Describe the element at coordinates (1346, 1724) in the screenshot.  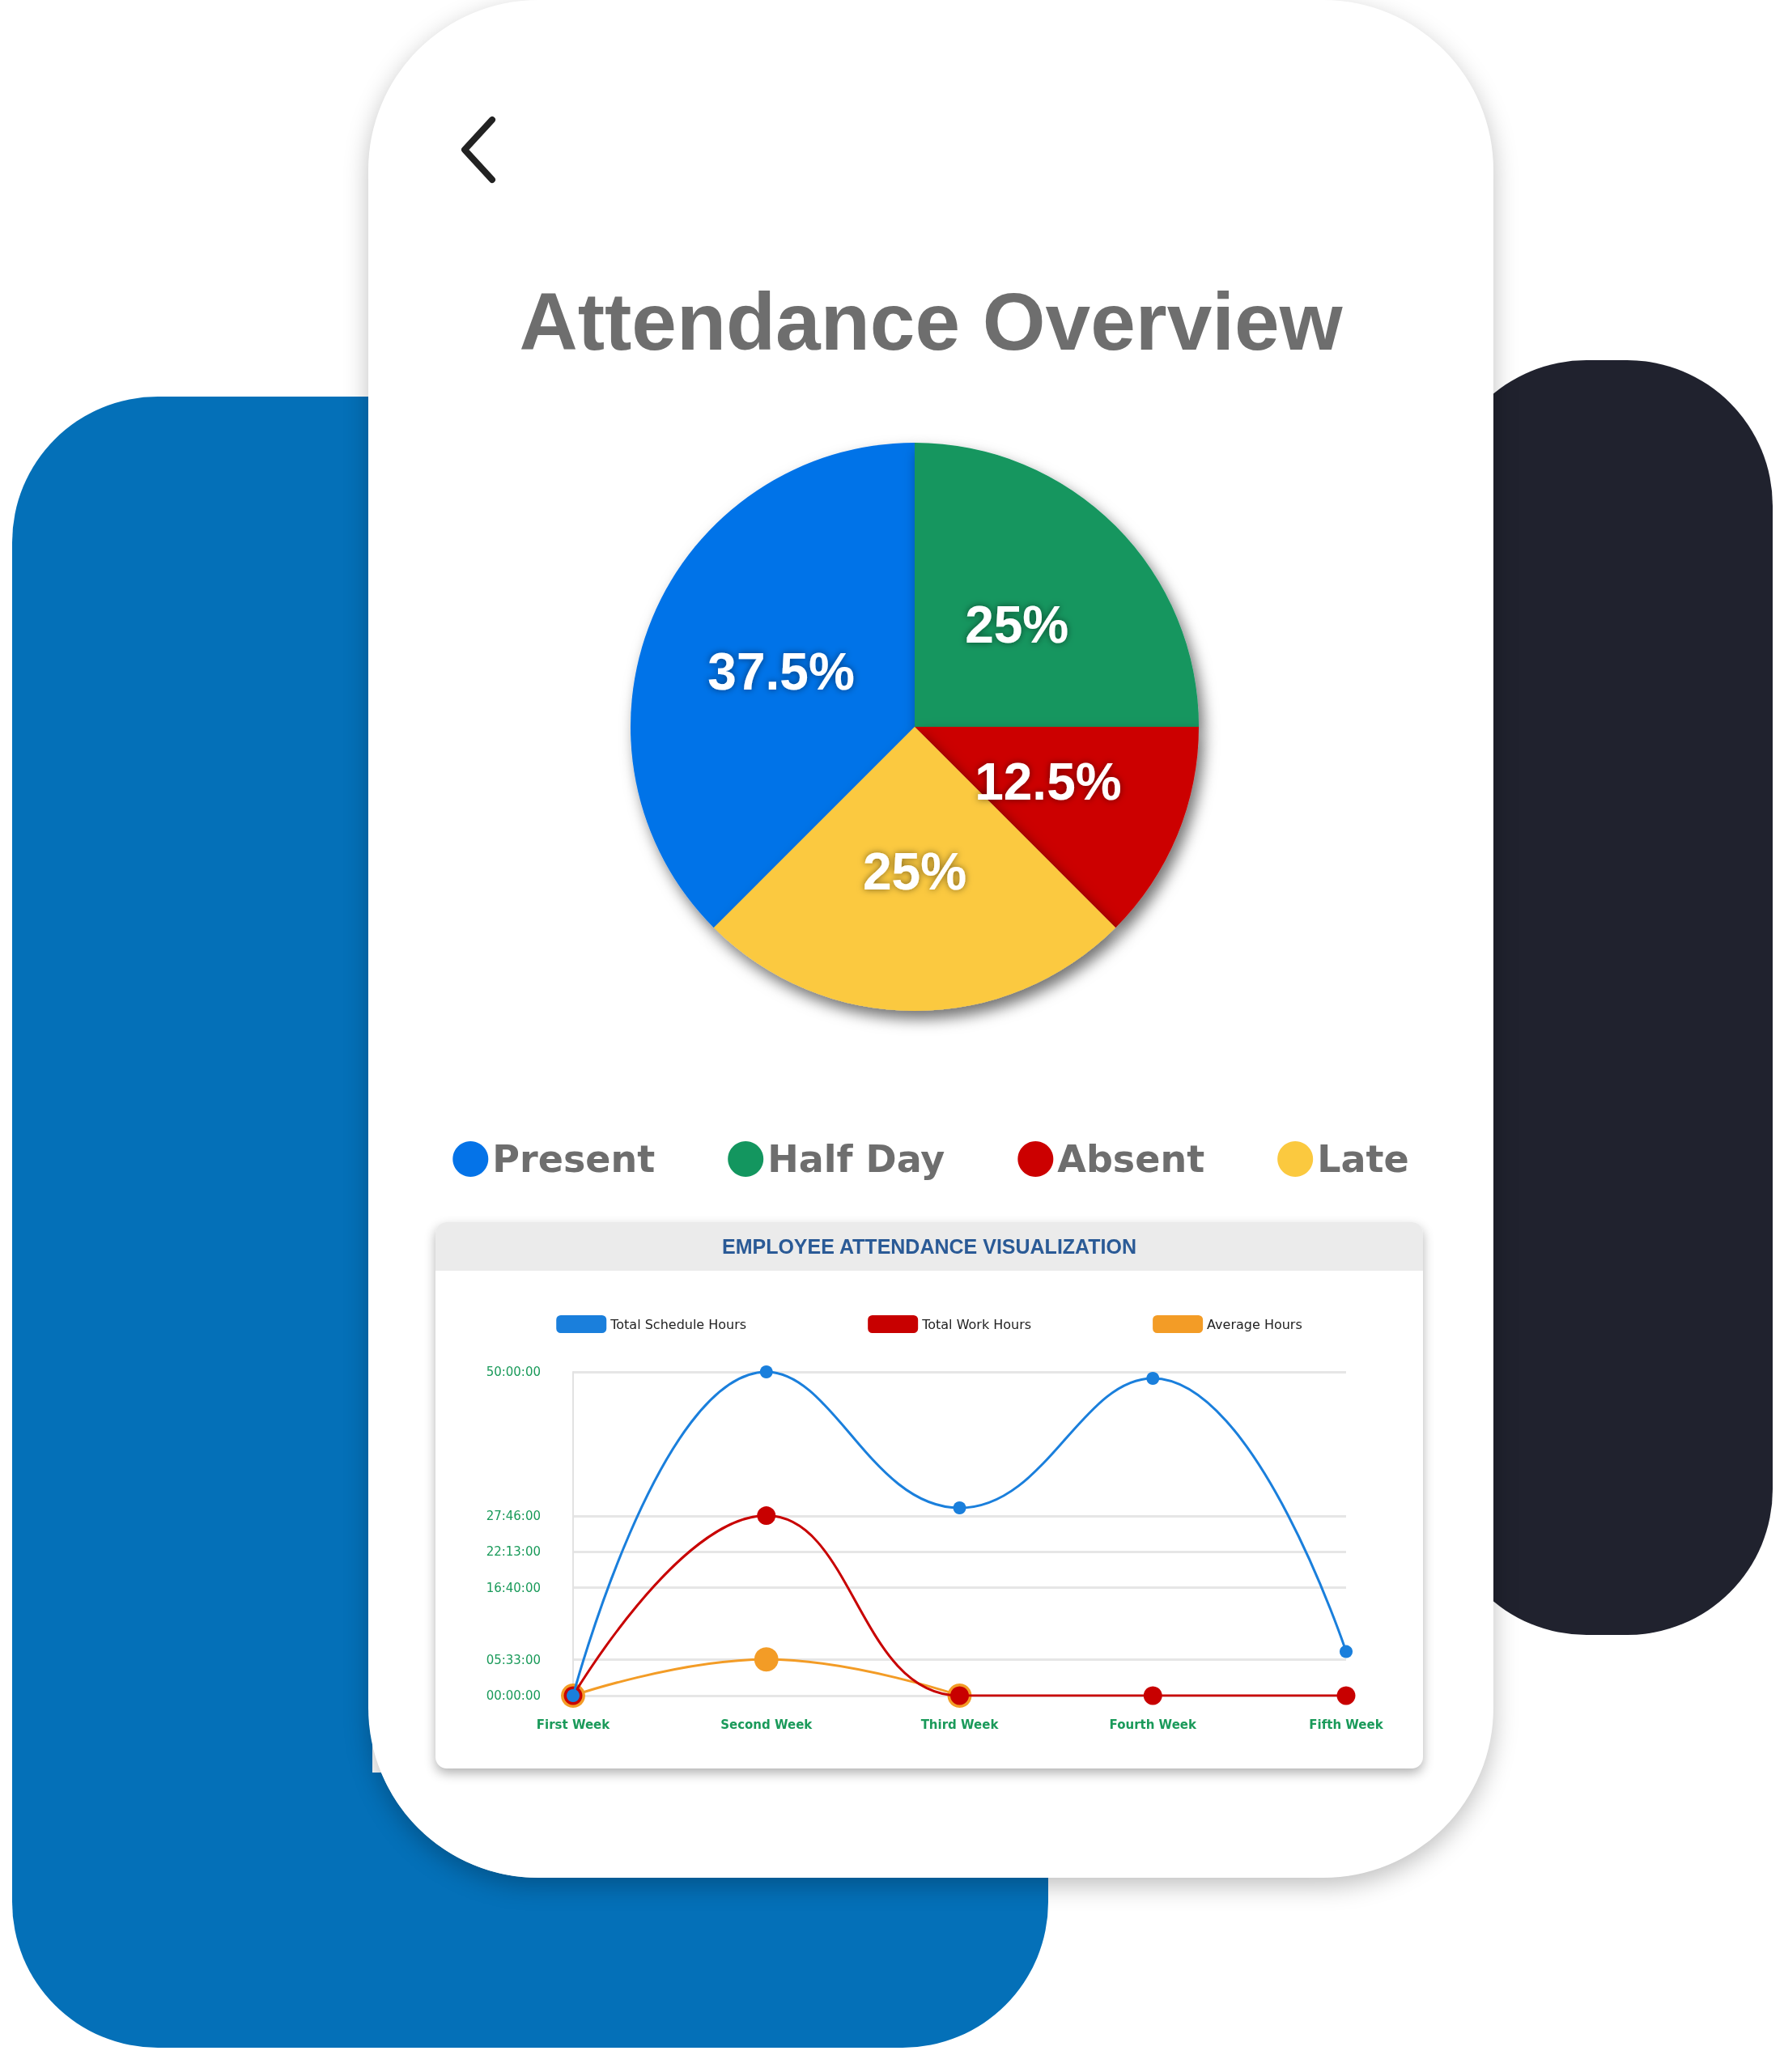
I see `x-tick-label: Fifth Week` at that location.